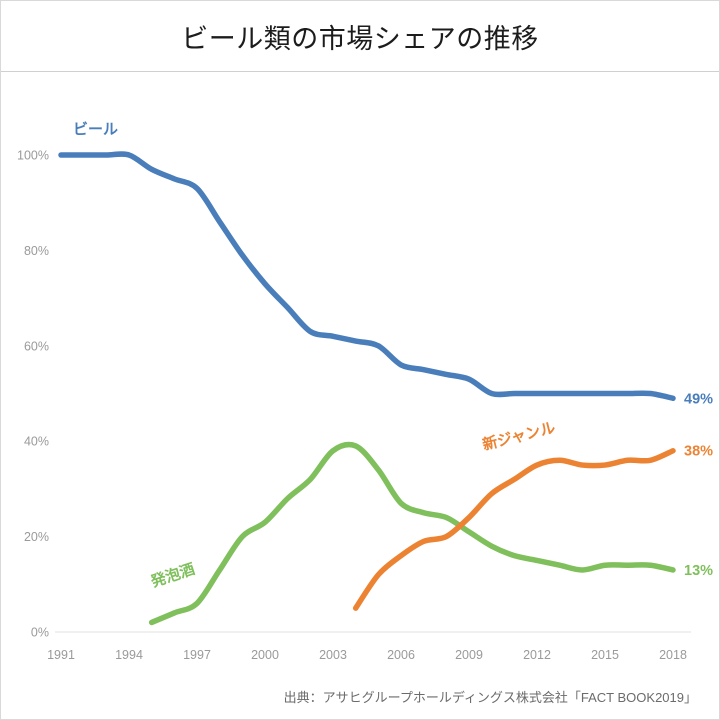  Describe the element at coordinates (673, 655) in the screenshot. I see `x-tick-label: 2018` at that location.